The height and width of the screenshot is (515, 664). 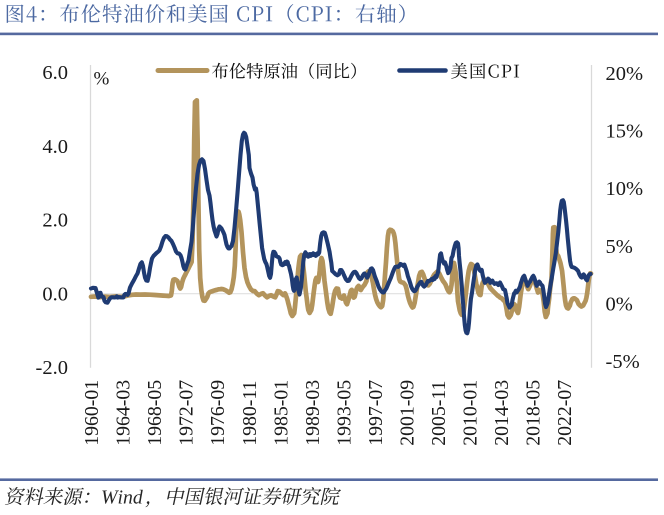 What do you see at coordinates (55, 73) in the screenshot?
I see `svg-text: 6.0` at bounding box center [55, 73].